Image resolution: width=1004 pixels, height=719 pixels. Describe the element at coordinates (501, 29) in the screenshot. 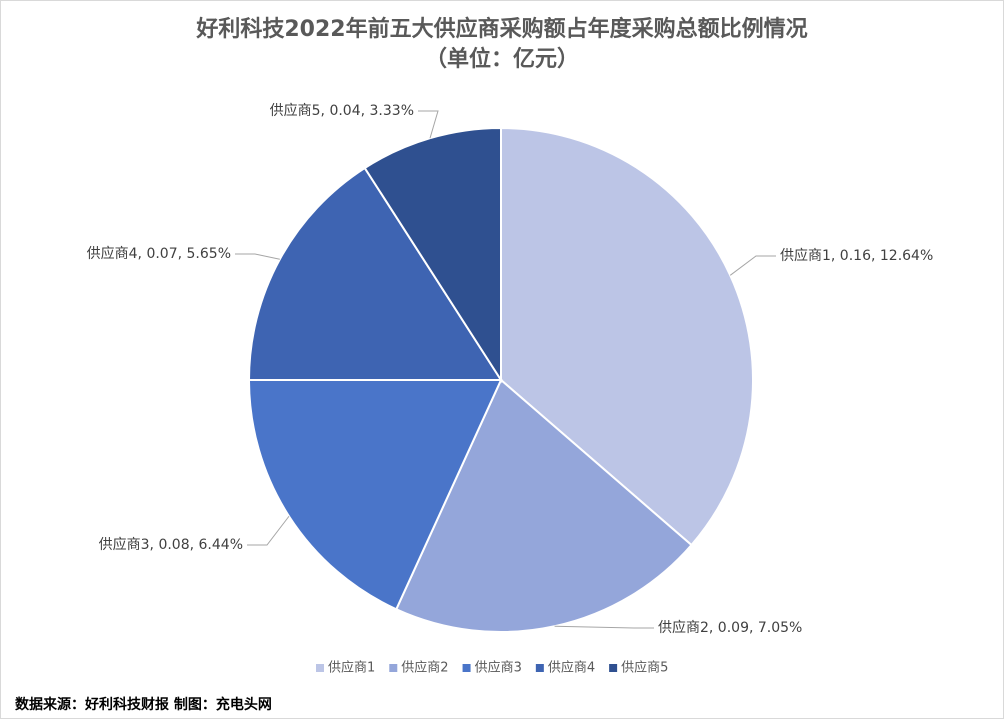

I see `chart-title: 好利科技2022年前五大供应商采购额占年度采购总额比例情况` at that location.